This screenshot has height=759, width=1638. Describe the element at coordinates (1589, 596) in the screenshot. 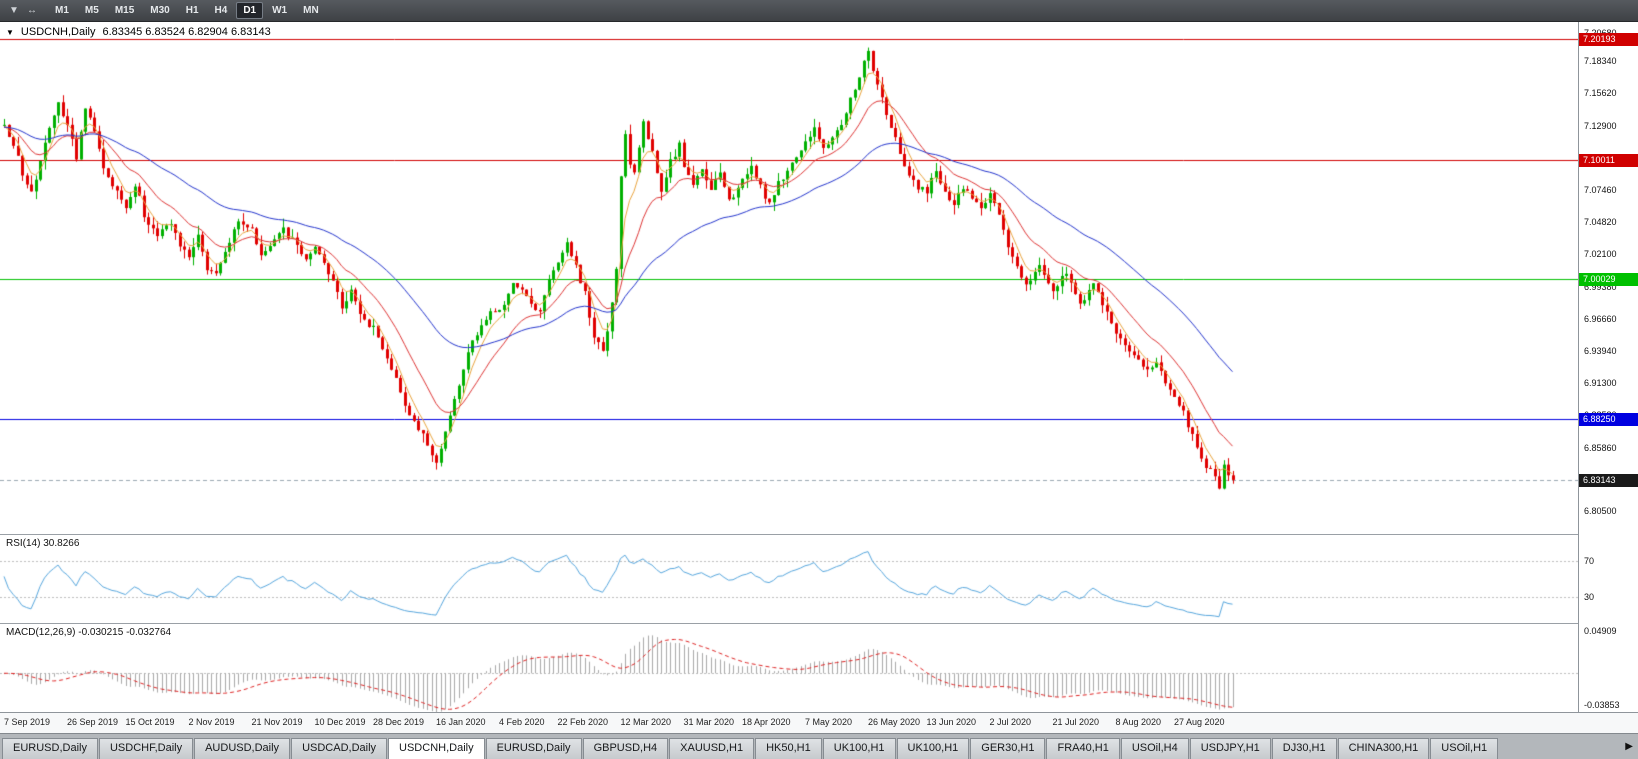

I see `rsi-level-label: 30` at that location.